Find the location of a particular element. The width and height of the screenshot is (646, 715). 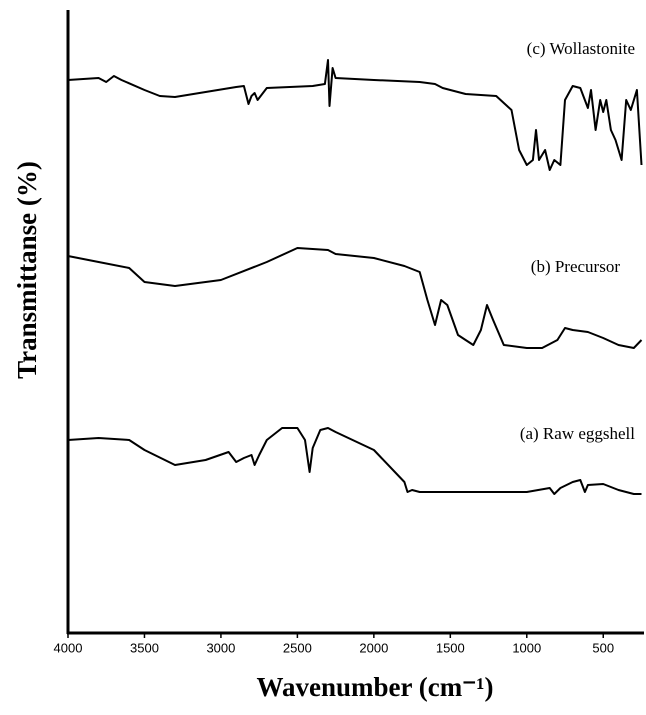

series-label: (a) Raw eggshell is located at coordinates (577, 433).